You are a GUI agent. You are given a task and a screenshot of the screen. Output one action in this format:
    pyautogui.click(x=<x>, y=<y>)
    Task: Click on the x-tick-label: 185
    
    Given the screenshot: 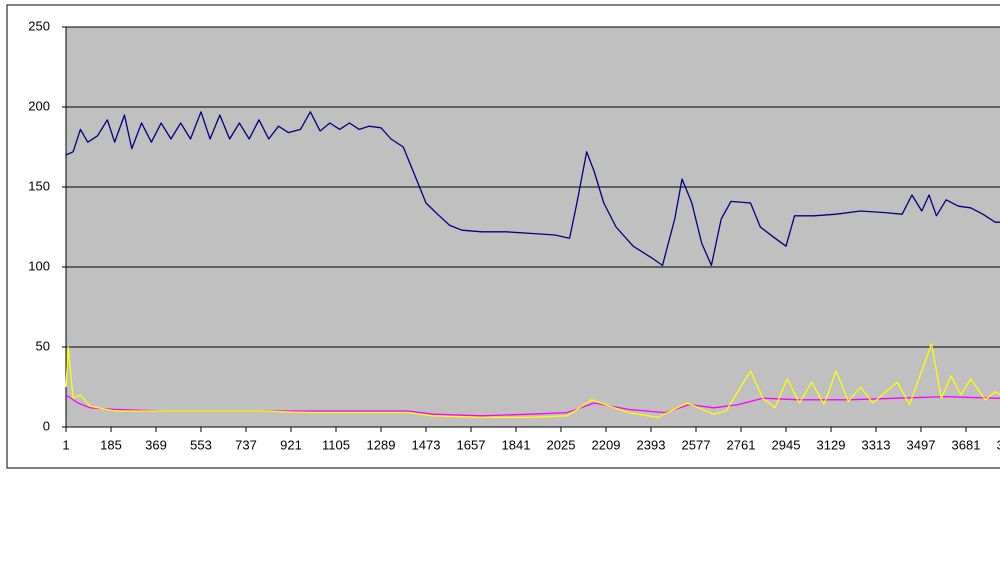 What is the action you would take?
    pyautogui.click(x=111, y=444)
    